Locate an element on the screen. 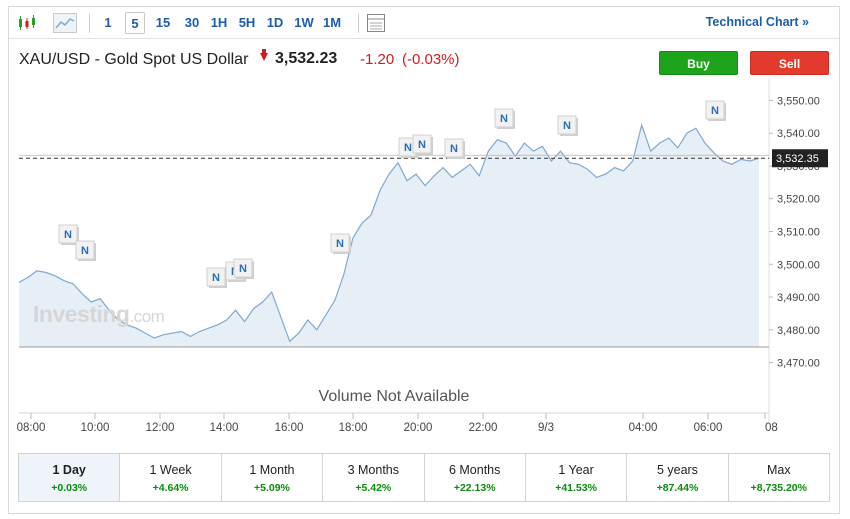 The width and height of the screenshot is (850, 519). period-change: +22.13% is located at coordinates (474, 488).